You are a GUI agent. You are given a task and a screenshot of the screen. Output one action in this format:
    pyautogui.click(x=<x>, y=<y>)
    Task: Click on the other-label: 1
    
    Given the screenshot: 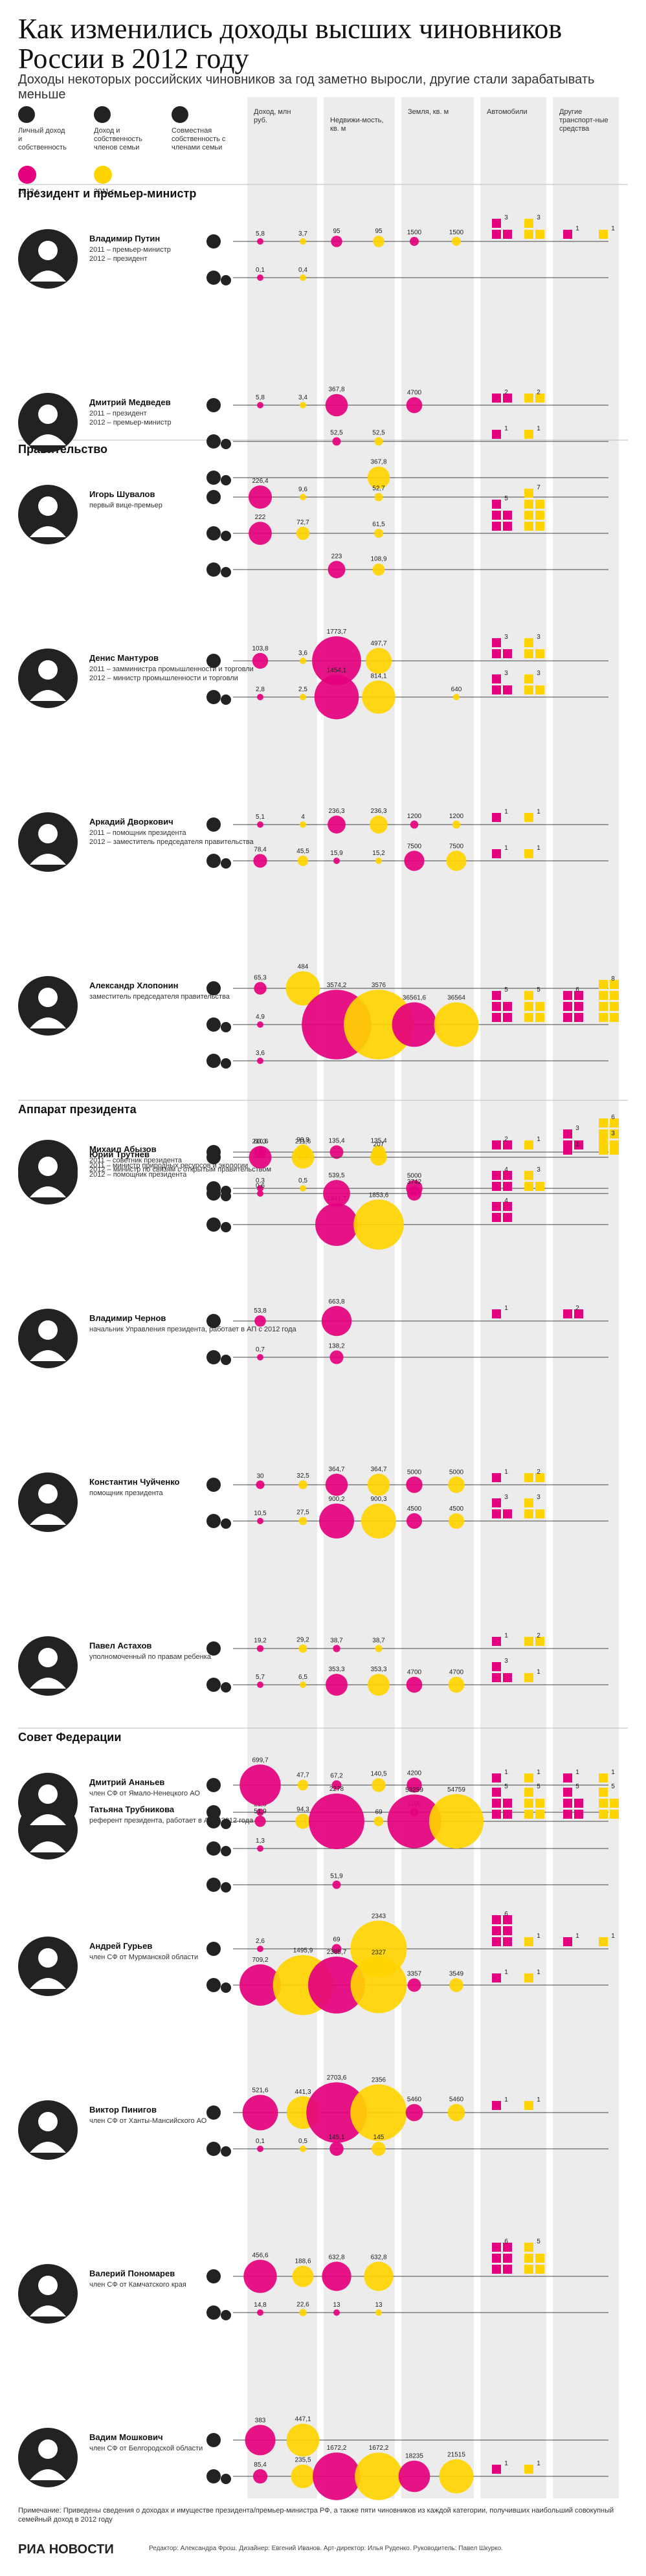 What is the action you would take?
    pyautogui.click(x=577, y=1144)
    